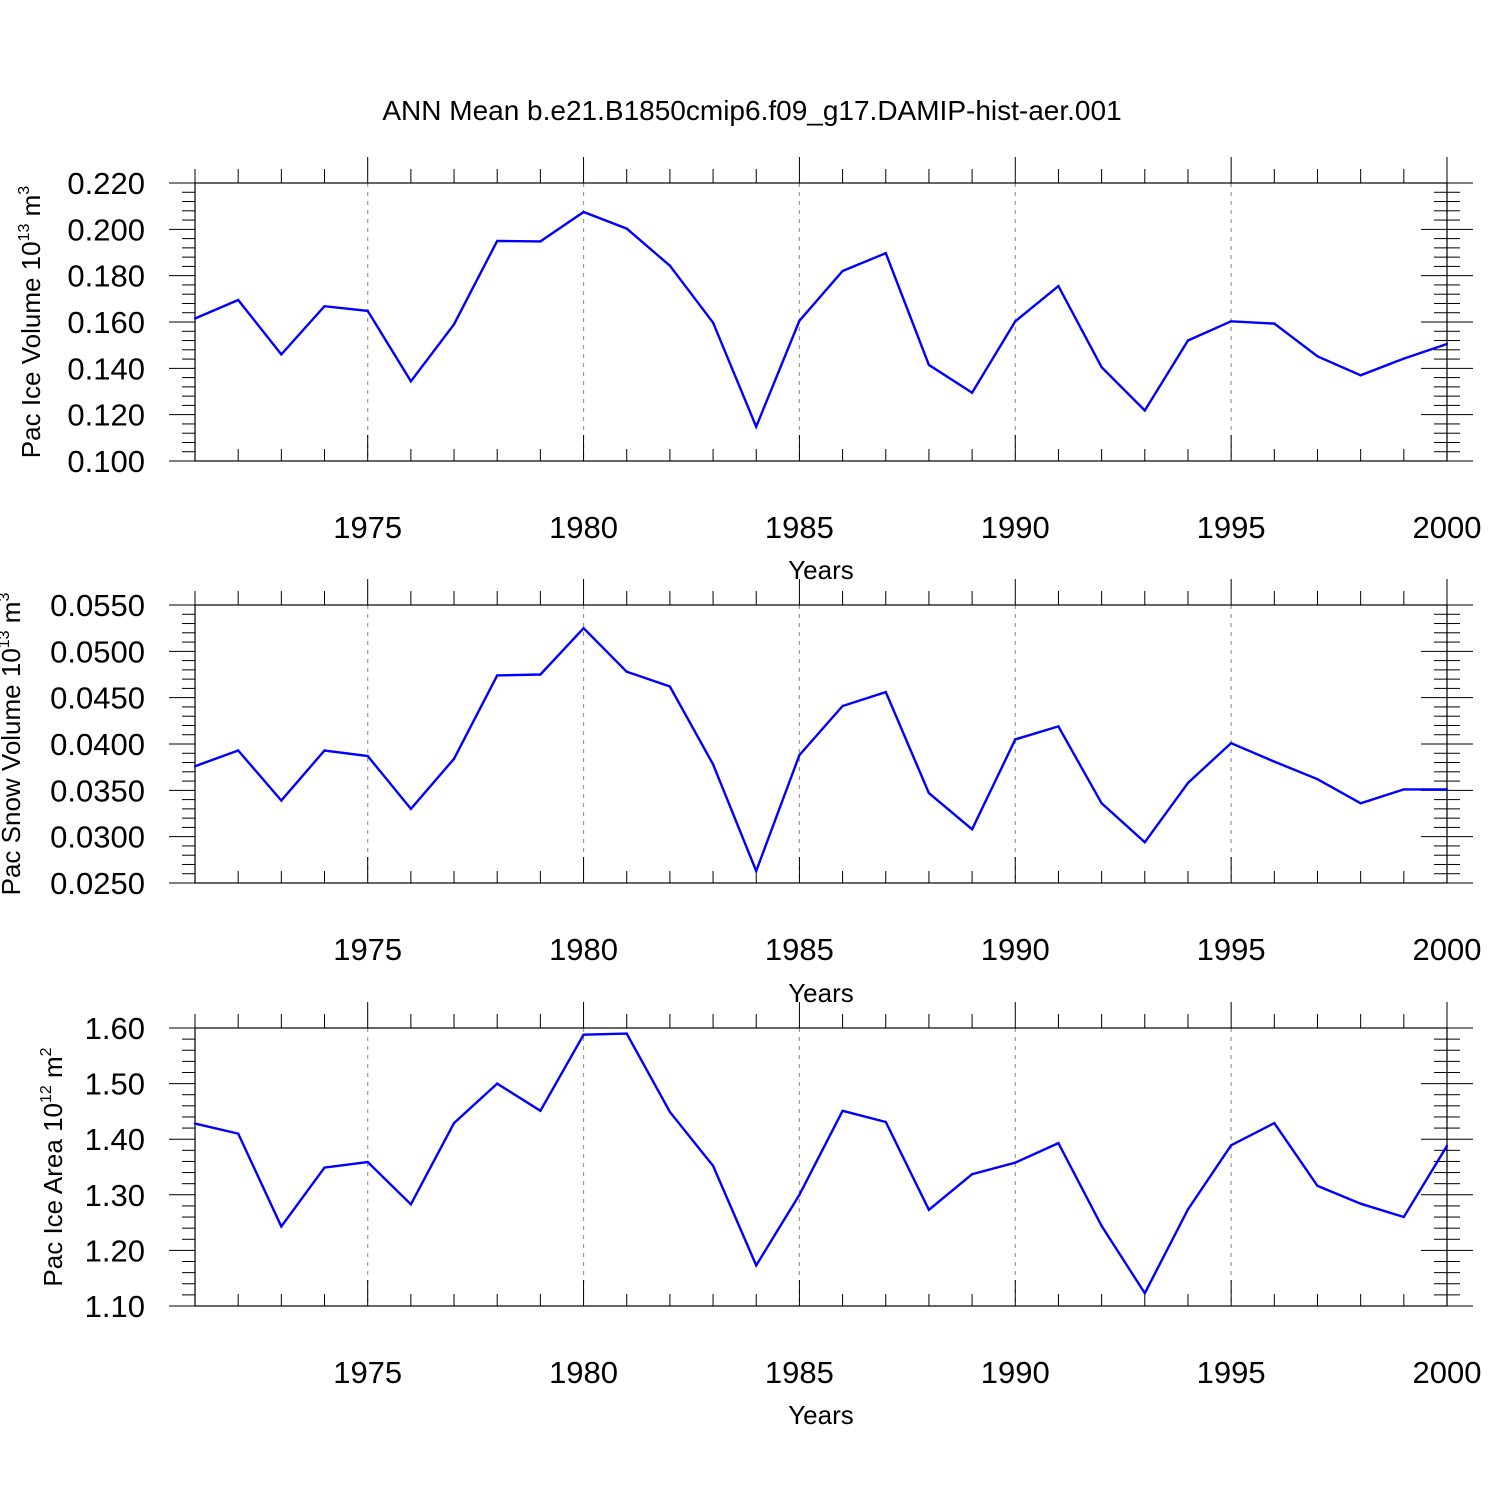 The image size is (1500, 1500). I want to click on ice-volume-xtick-label: 1980, so click(583, 527).